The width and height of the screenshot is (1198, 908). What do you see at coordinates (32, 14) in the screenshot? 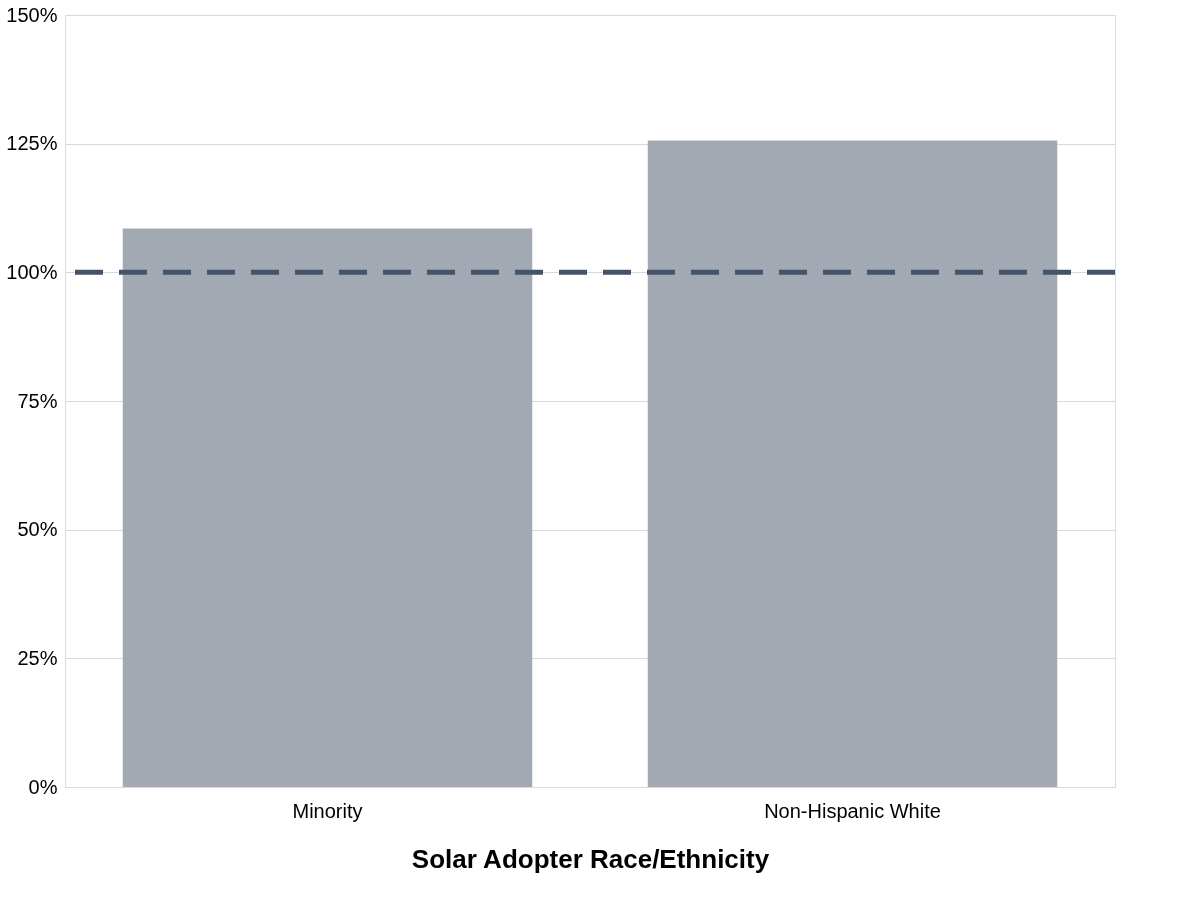
I see `y-tick-label: 150%` at bounding box center [32, 14].